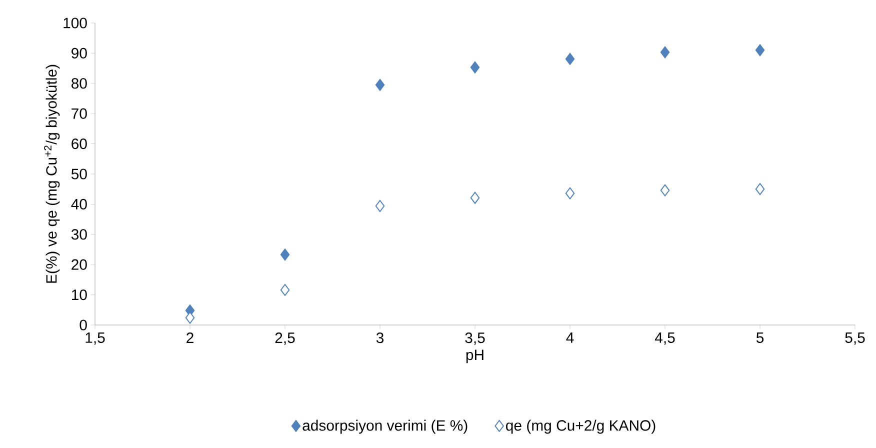  I want to click on y-tick-label: 40, so click(79, 204).